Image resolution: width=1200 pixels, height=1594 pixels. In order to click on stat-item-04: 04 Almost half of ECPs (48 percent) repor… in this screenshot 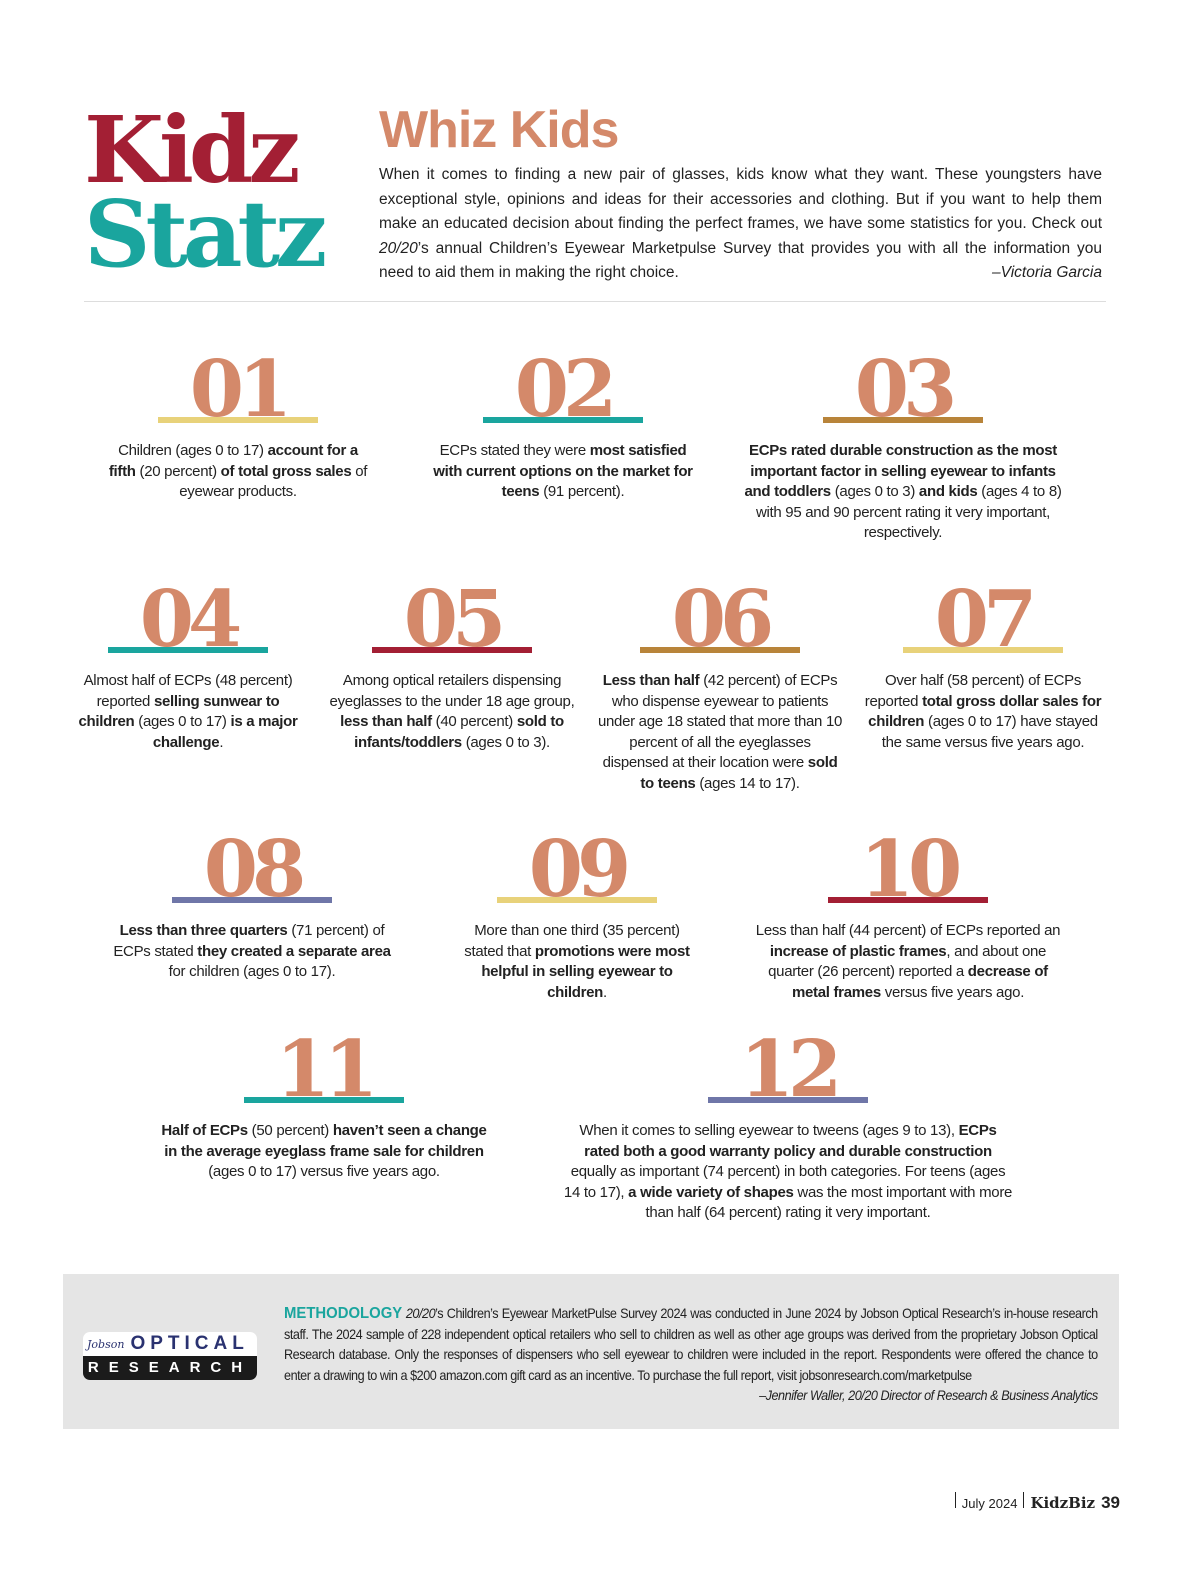, I will do `click(188, 669)`.